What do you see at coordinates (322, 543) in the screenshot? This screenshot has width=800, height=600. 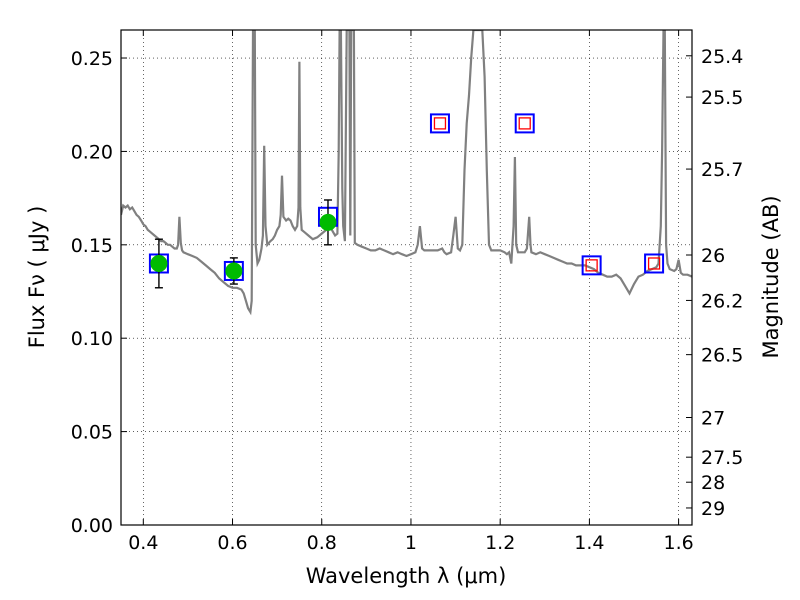 I see `x-tick-label: 0.8` at bounding box center [322, 543].